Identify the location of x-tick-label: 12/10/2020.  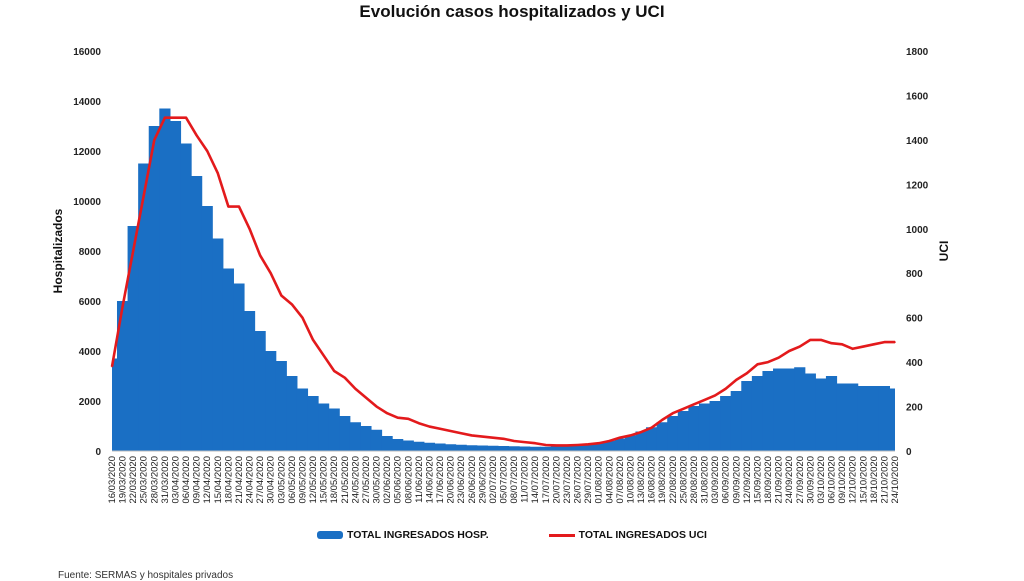
(853, 480).